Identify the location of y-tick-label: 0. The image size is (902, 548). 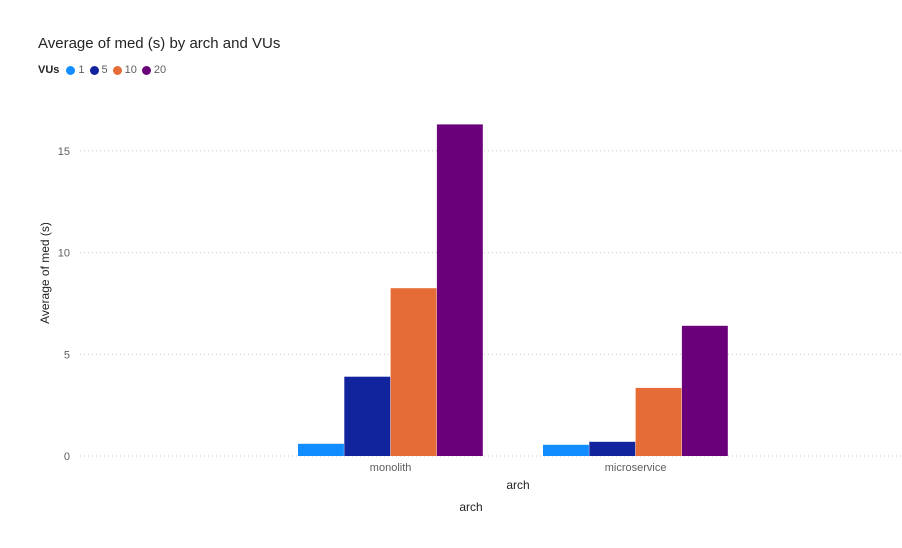
(67, 457).